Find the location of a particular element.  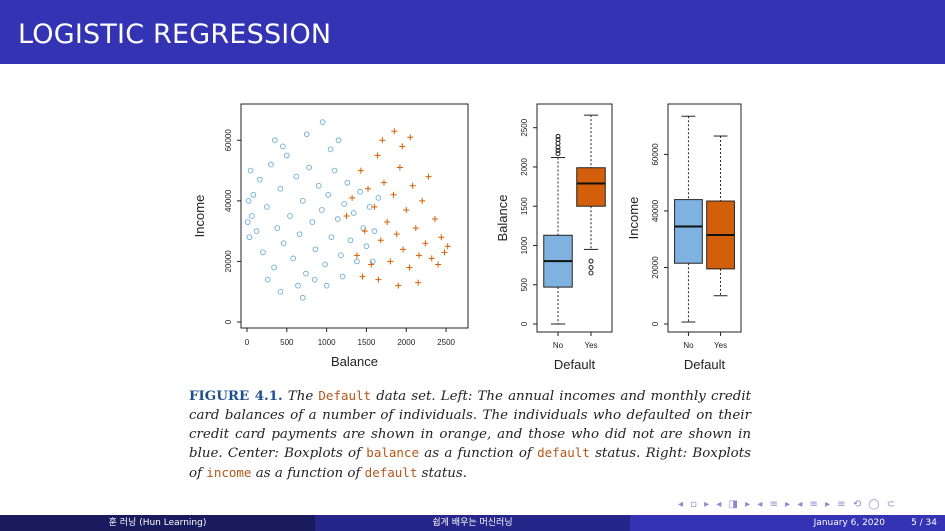

income-boxplot-y-tick-label: 40000 is located at coordinates (655, 210).